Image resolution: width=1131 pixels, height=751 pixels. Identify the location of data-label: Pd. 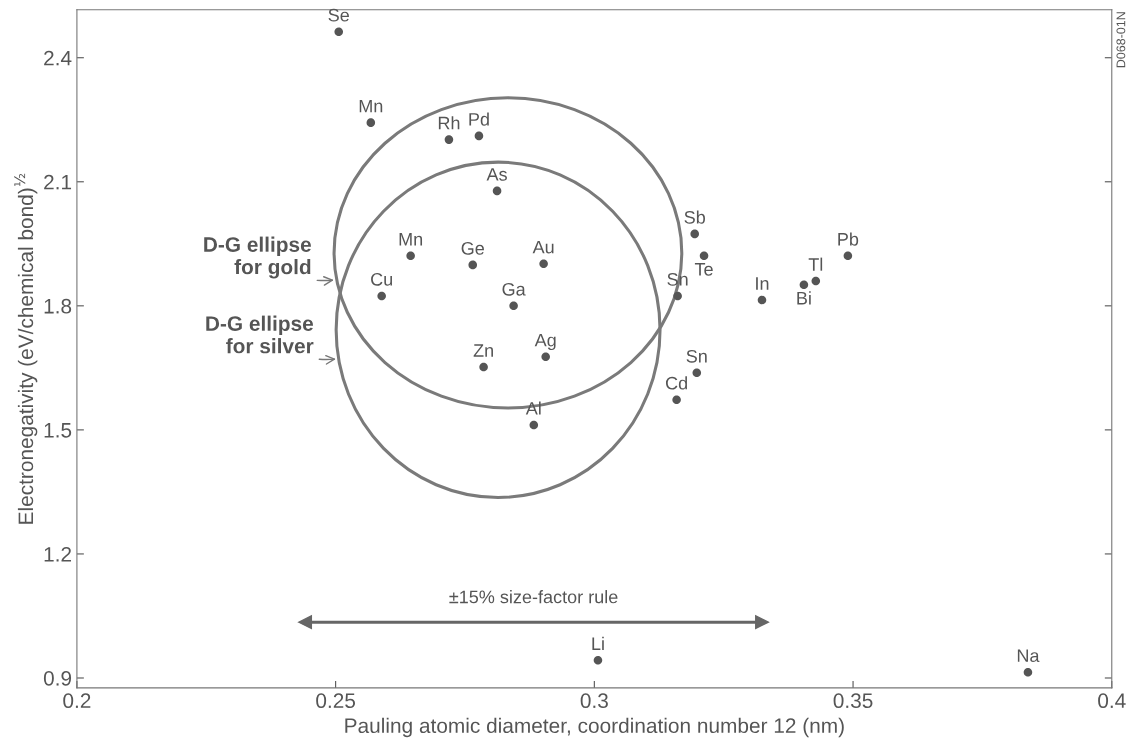
(479, 119).